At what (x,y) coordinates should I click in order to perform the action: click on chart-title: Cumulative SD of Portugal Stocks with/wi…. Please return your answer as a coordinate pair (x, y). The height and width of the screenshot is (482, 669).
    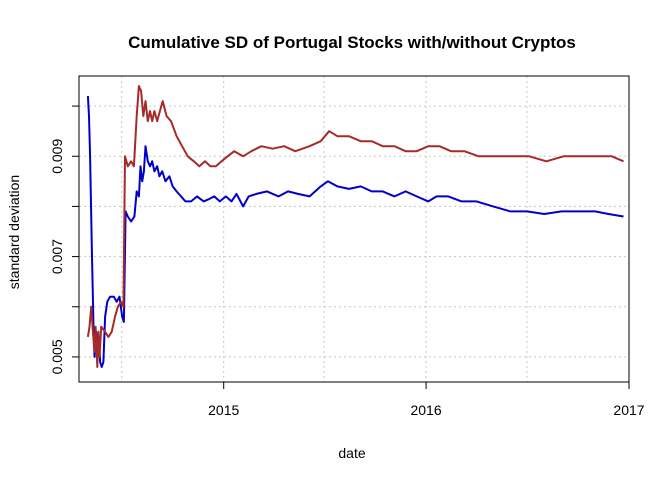
    Looking at the image, I should click on (352, 42).